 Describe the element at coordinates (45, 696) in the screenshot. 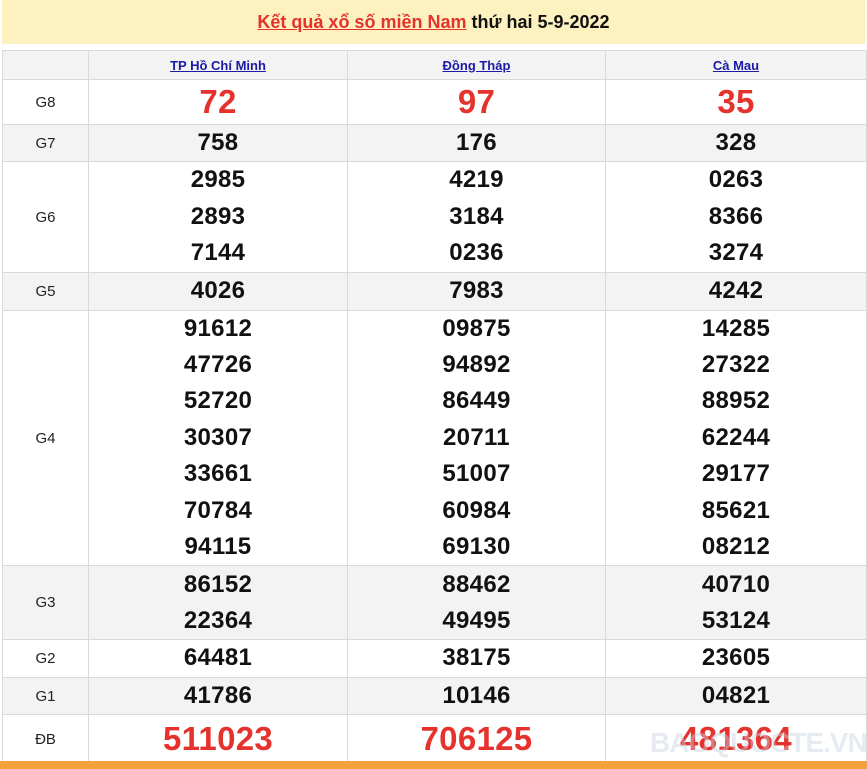

I see `prize-label: G1` at that location.